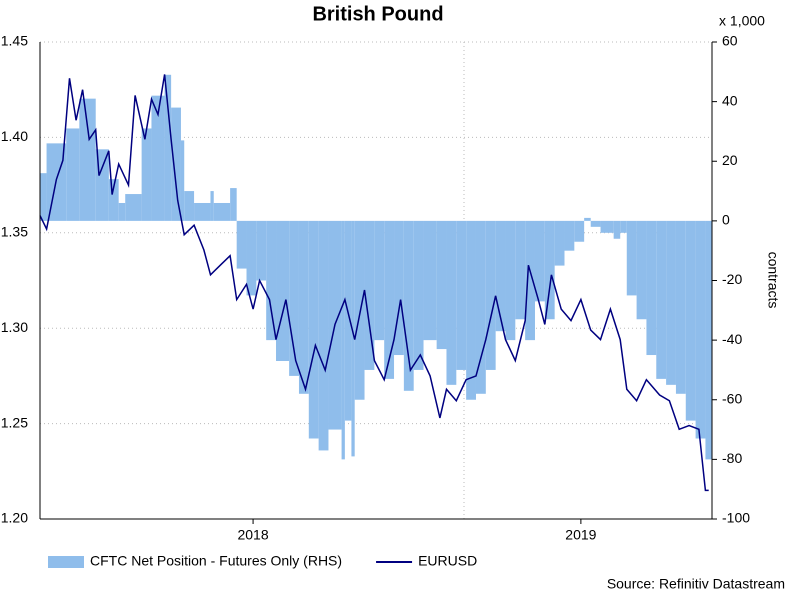  What do you see at coordinates (14, 41) in the screenshot?
I see `y-tick-label: 1.45` at bounding box center [14, 41].